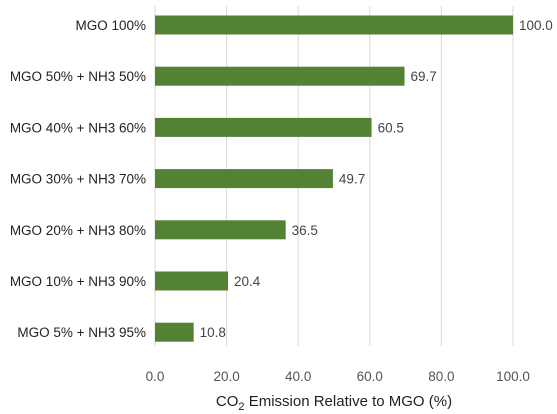 Image resolution: width=557 pixels, height=414 pixels. Describe the element at coordinates (536, 25) in the screenshot. I see `data-label: 100.0` at that location.